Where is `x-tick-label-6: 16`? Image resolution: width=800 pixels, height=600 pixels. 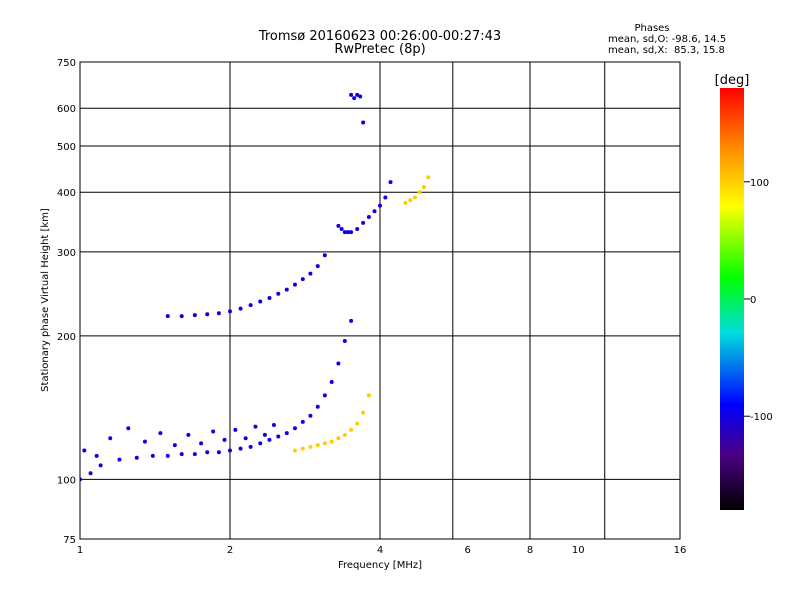 x-tick-label-6: 16 is located at coordinates (680, 550).